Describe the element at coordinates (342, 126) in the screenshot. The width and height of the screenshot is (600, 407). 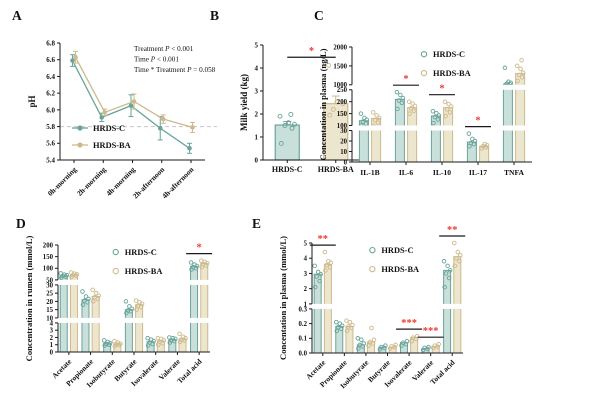
I see `y-tick-label: 100` at that location.